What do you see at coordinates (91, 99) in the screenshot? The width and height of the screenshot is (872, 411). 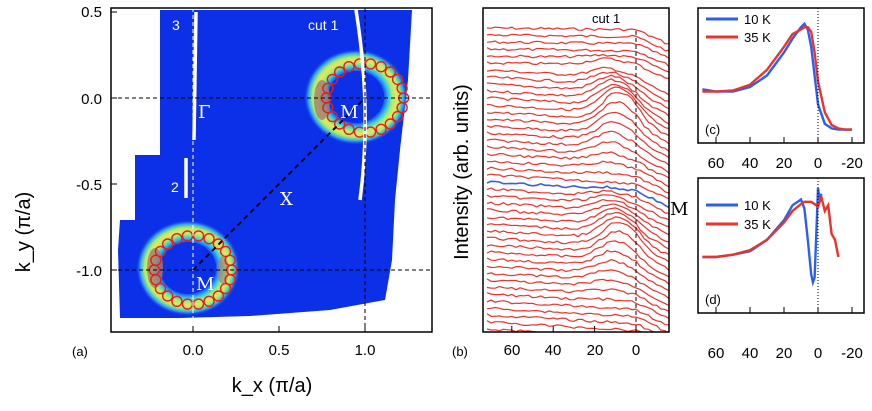 I see `y-tick-label: 0.0` at bounding box center [91, 99].